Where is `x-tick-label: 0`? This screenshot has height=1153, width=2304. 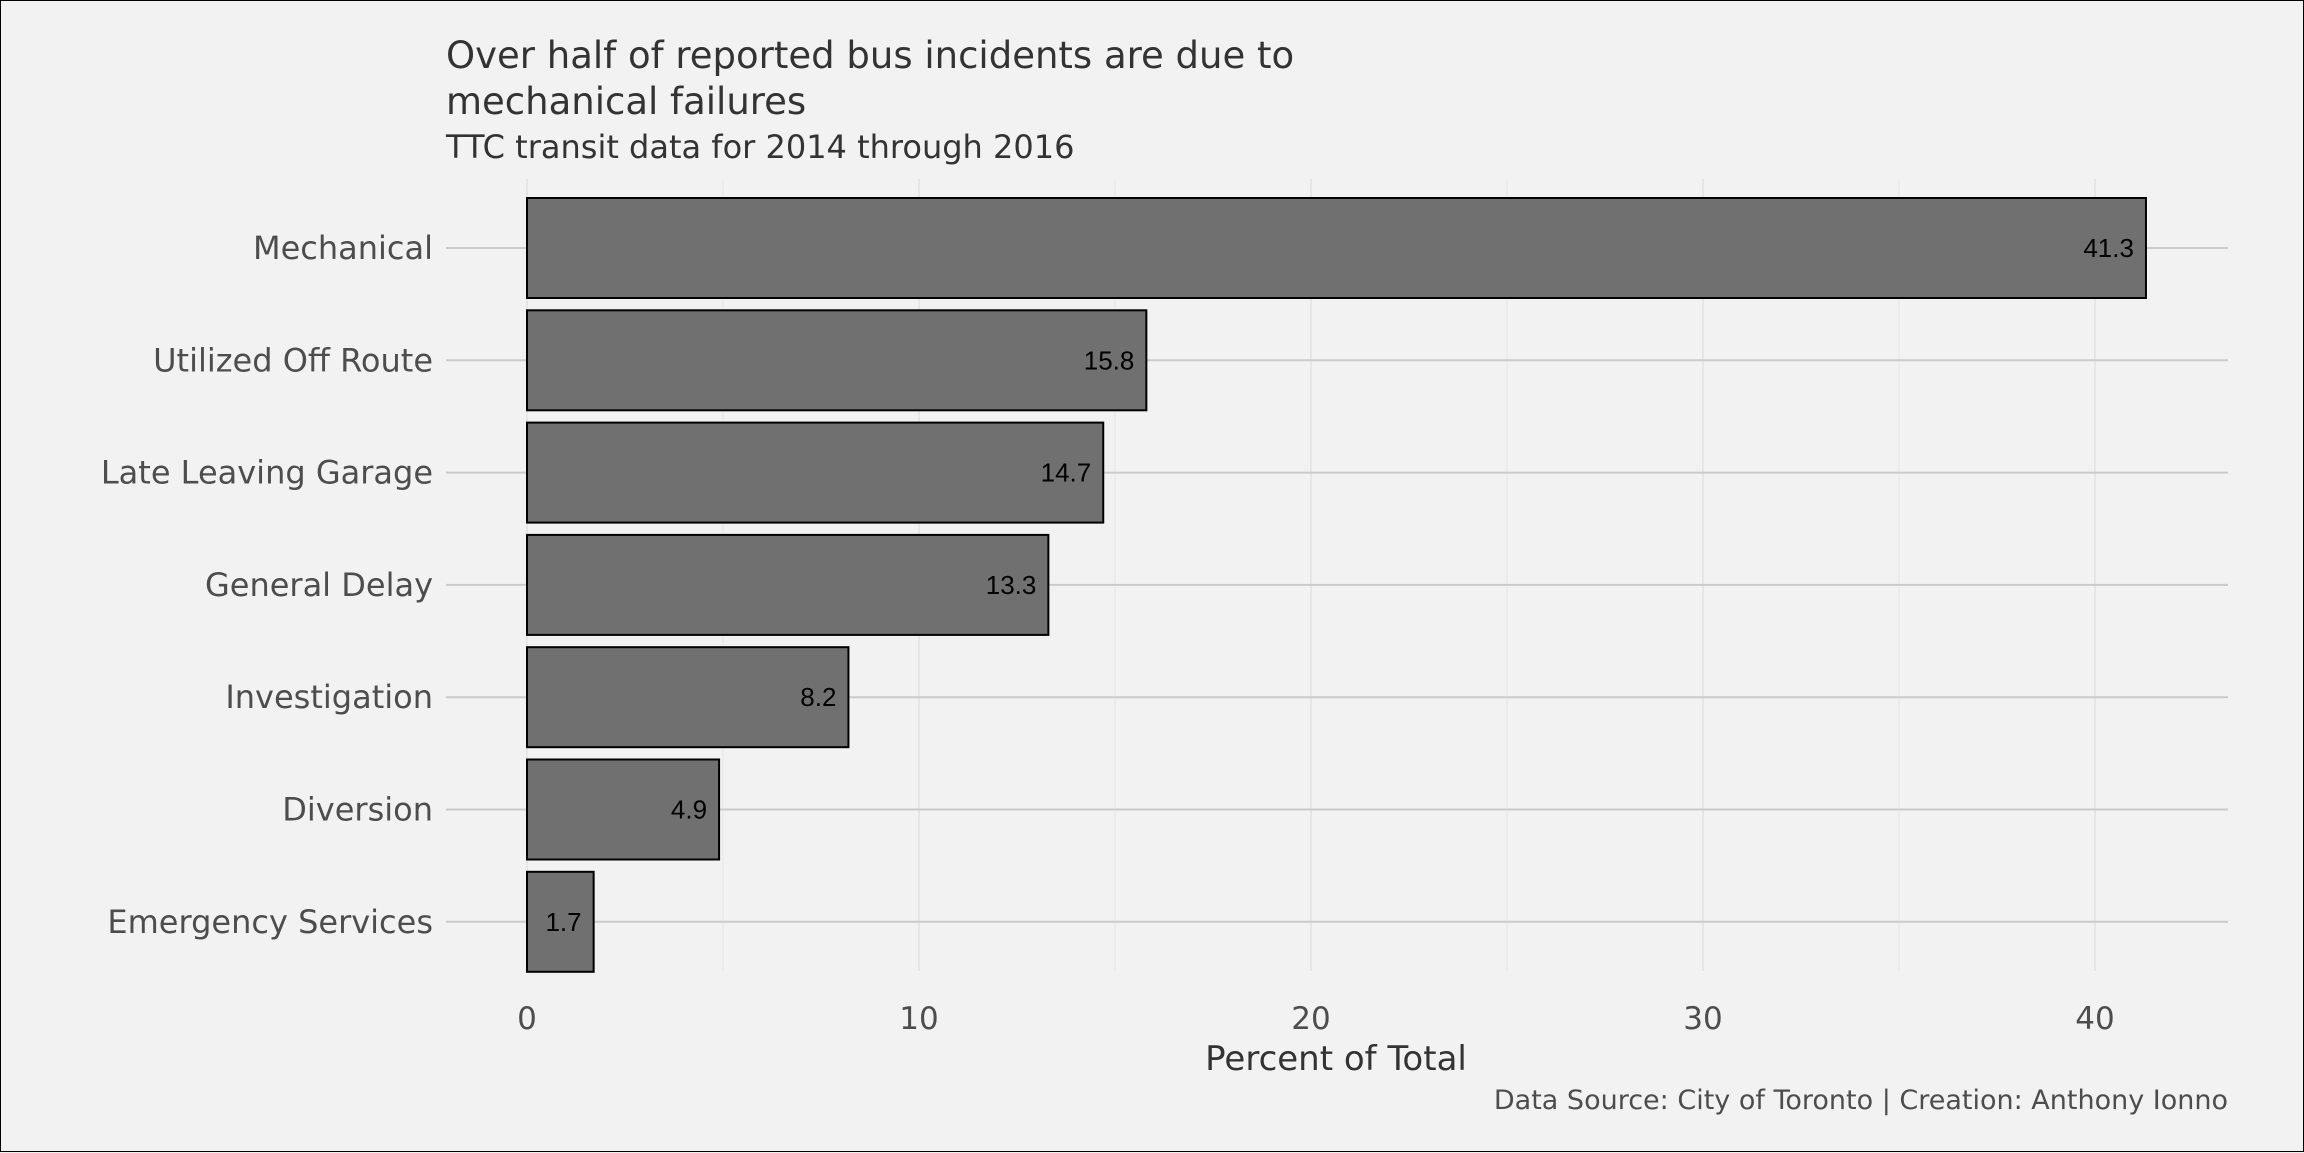
x-tick-label: 0 is located at coordinates (527, 1019).